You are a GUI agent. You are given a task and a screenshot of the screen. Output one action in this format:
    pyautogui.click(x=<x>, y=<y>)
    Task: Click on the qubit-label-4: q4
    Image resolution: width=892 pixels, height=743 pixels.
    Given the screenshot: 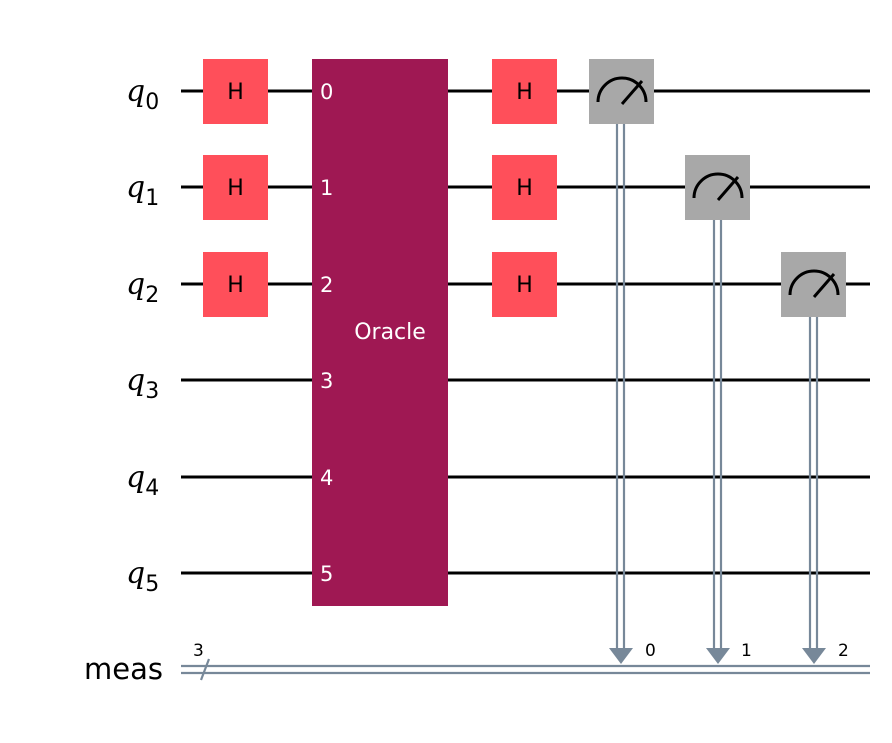 What is the action you would take?
    pyautogui.click(x=142, y=480)
    